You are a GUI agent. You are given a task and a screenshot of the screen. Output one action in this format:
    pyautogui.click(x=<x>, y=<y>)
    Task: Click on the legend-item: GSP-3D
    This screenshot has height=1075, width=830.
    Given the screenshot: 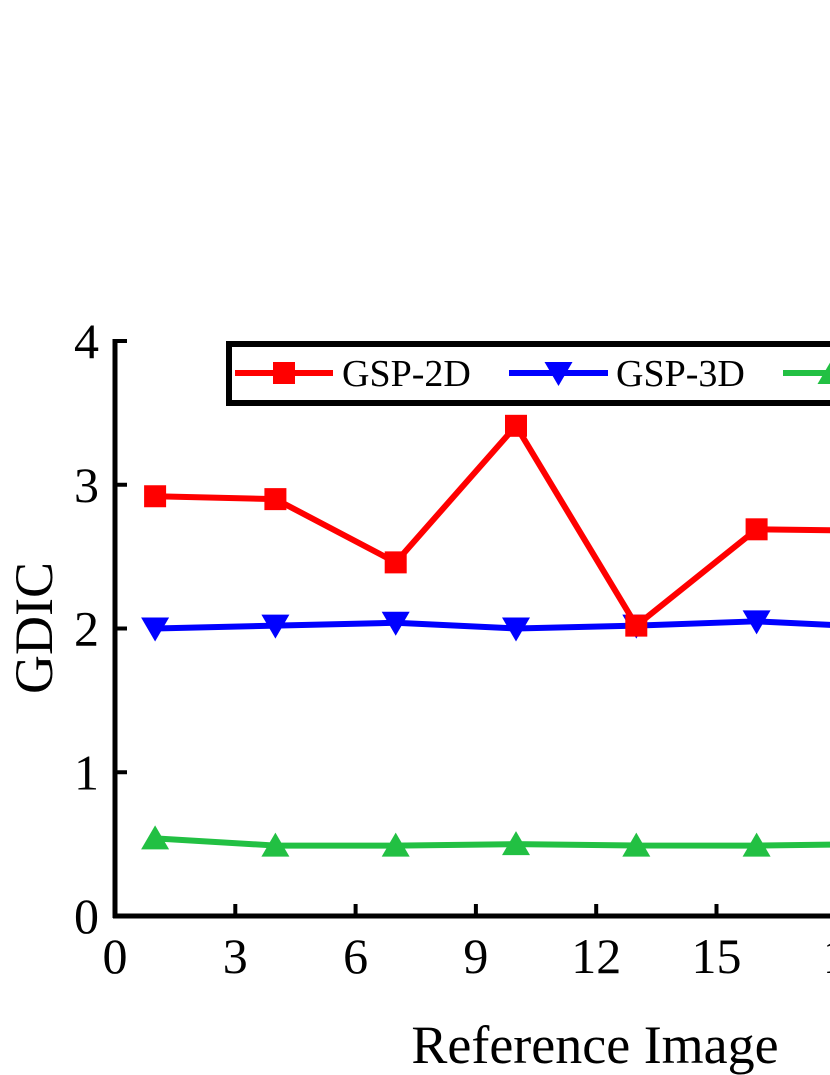 What is the action you would take?
    pyautogui.click(x=627, y=374)
    